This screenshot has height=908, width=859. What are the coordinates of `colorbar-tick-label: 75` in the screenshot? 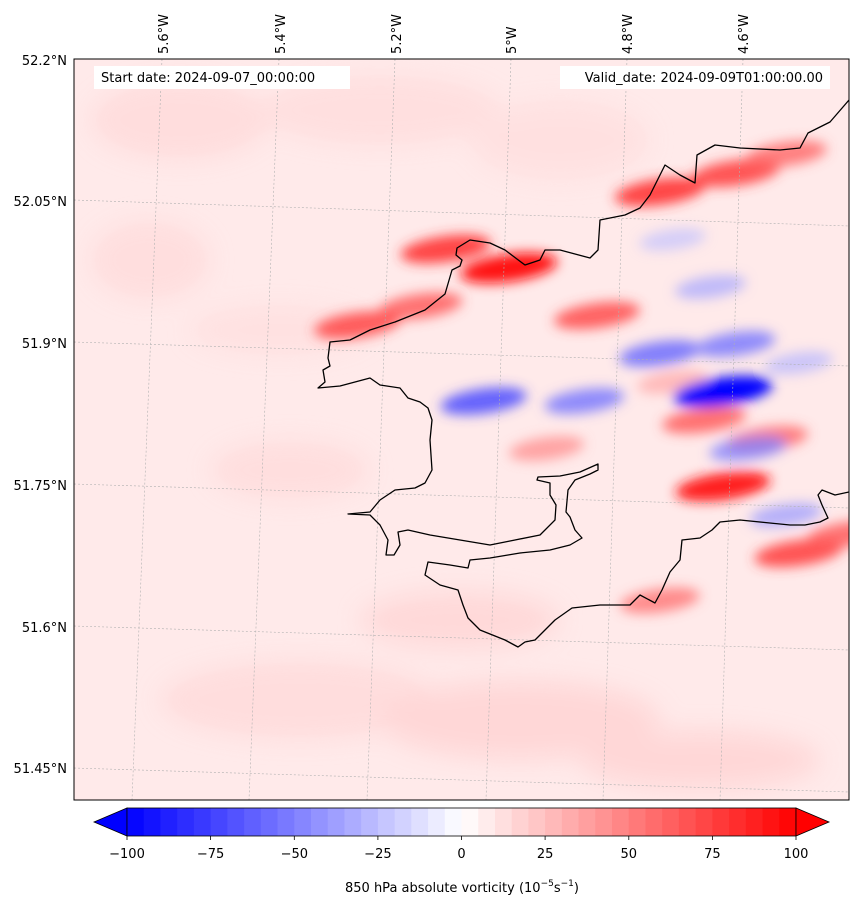 It's located at (712, 854).